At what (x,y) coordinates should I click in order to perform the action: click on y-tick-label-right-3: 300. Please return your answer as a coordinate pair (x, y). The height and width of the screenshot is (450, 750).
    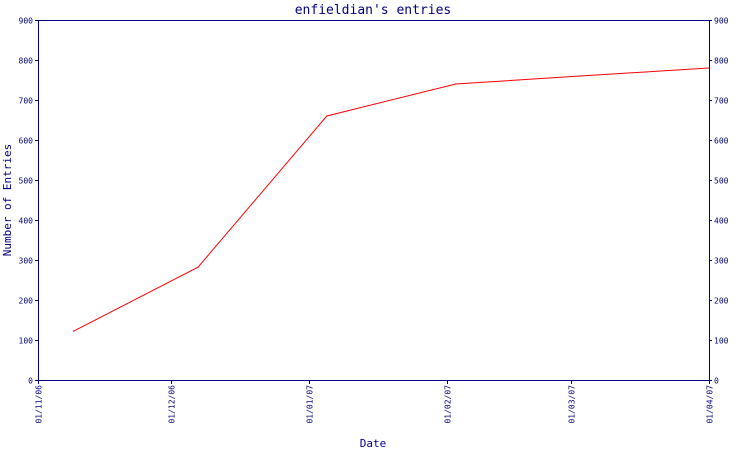
    Looking at the image, I should click on (721, 261).